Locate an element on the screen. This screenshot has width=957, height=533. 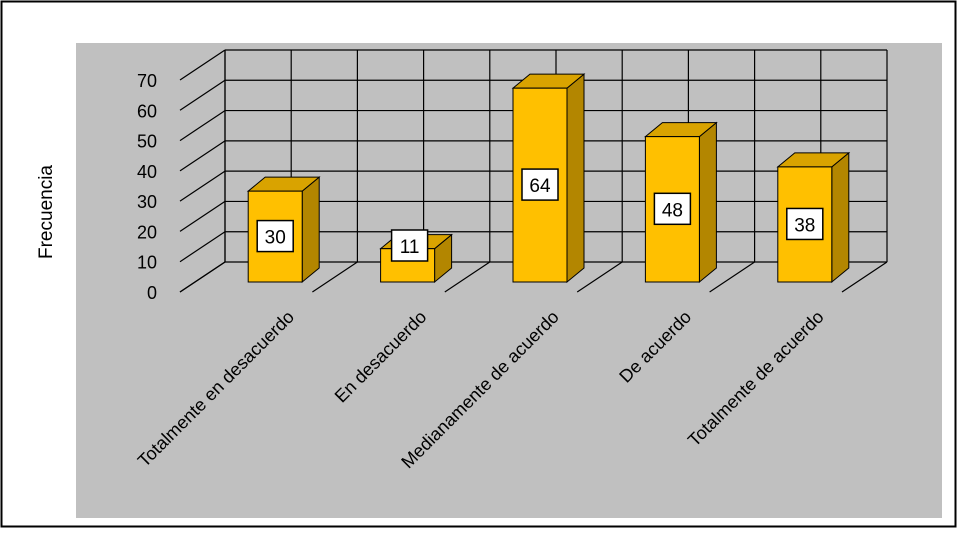
data-label: 38 is located at coordinates (804, 225).